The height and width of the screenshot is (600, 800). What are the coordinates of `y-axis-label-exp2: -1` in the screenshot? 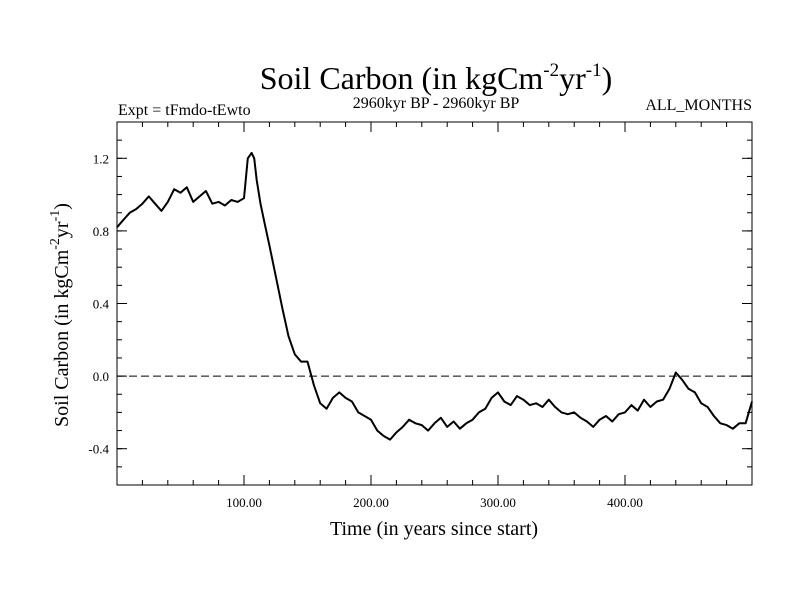 It's located at (55, 216).